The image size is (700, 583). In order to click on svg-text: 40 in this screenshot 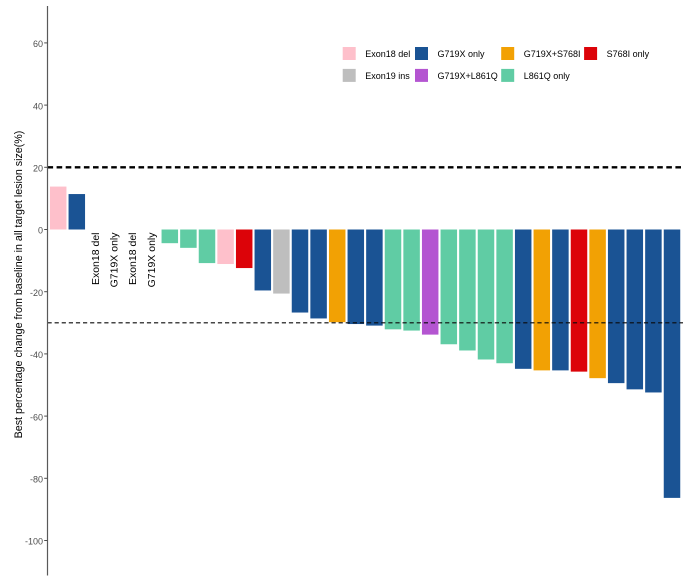, I will do `click(38, 106)`.